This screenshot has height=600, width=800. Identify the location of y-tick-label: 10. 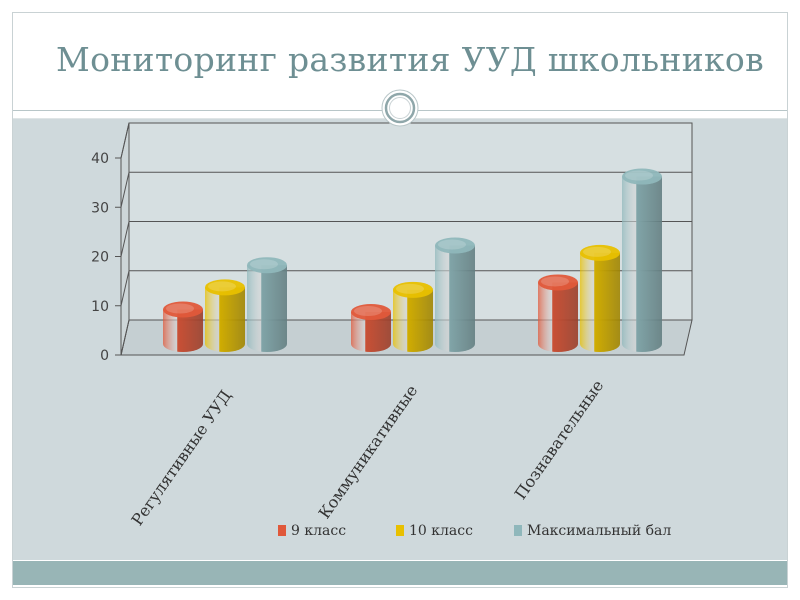
(100, 307).